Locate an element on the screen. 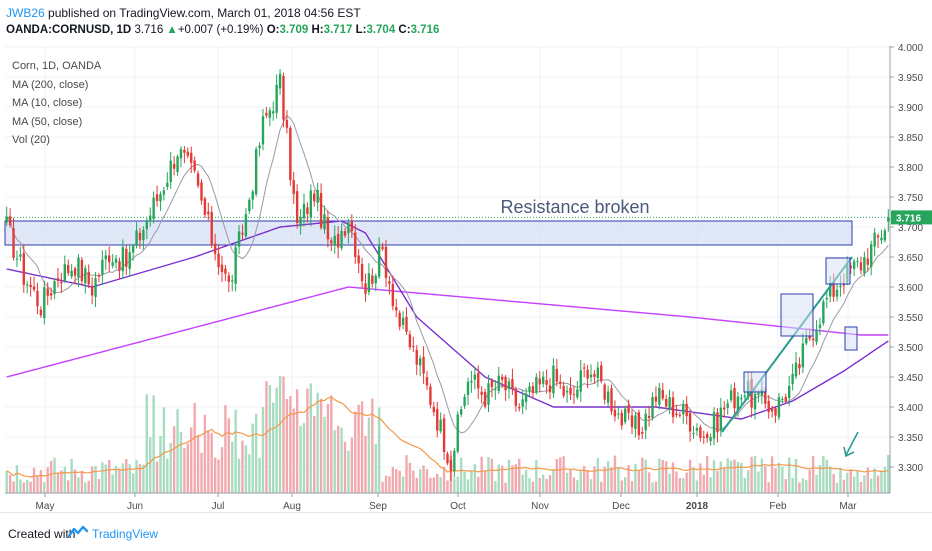  author-link: JWB26 is located at coordinates (25, 13).